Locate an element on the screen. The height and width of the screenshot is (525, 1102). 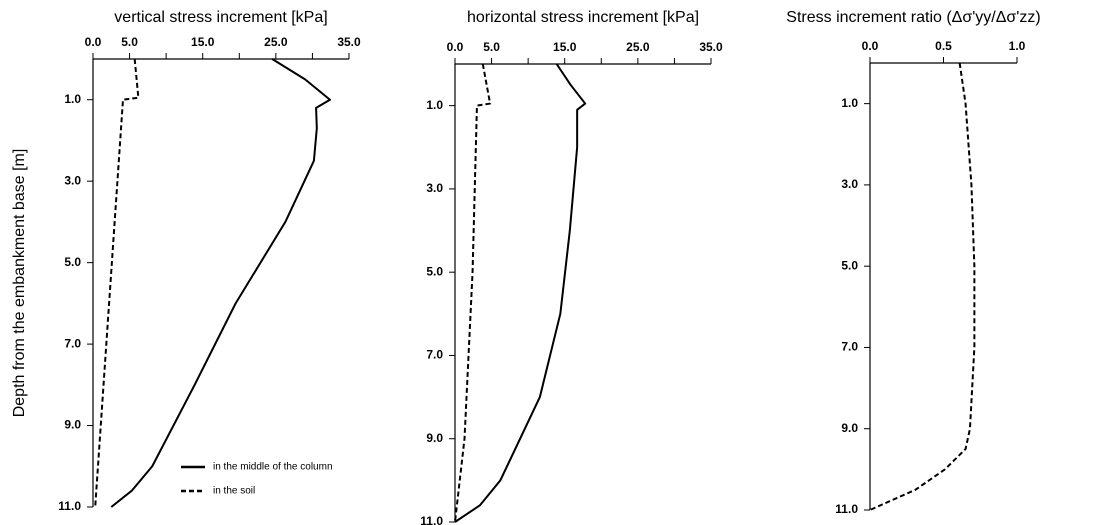
legend-label: in the middle of the column is located at coordinates (273, 467).